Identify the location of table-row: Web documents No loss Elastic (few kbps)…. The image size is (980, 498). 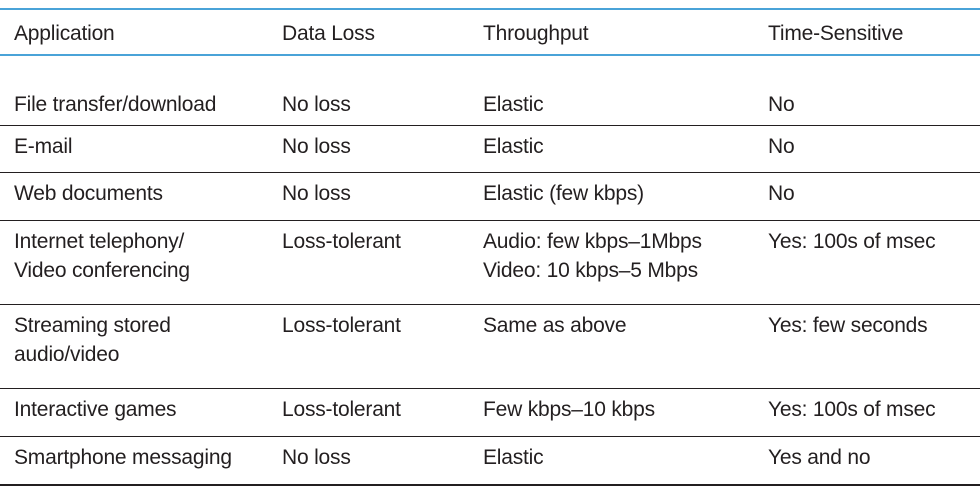
(490, 197).